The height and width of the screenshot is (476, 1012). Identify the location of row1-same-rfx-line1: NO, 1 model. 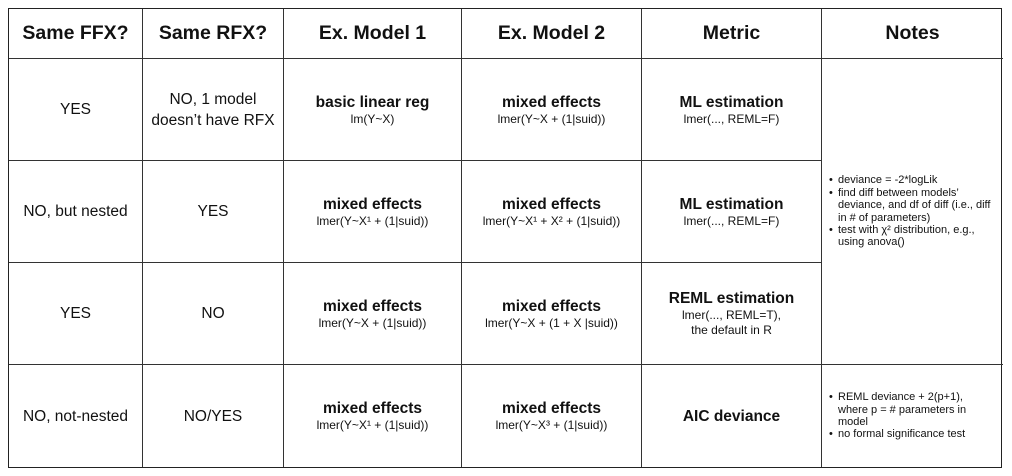
(213, 99).